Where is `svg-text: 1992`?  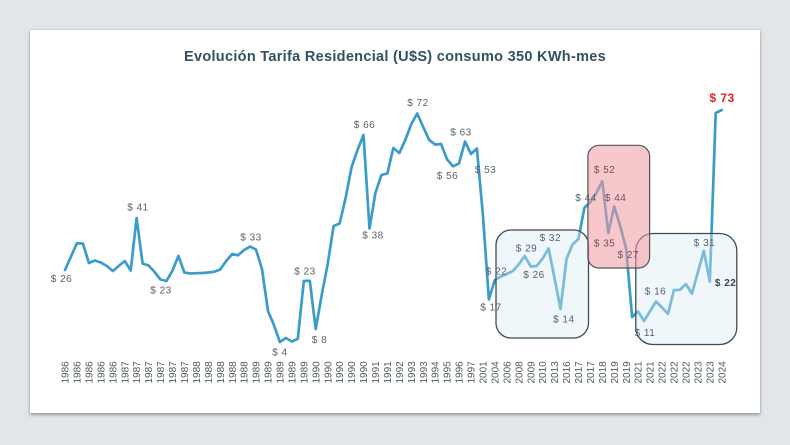 svg-text: 1992 is located at coordinates (400, 372).